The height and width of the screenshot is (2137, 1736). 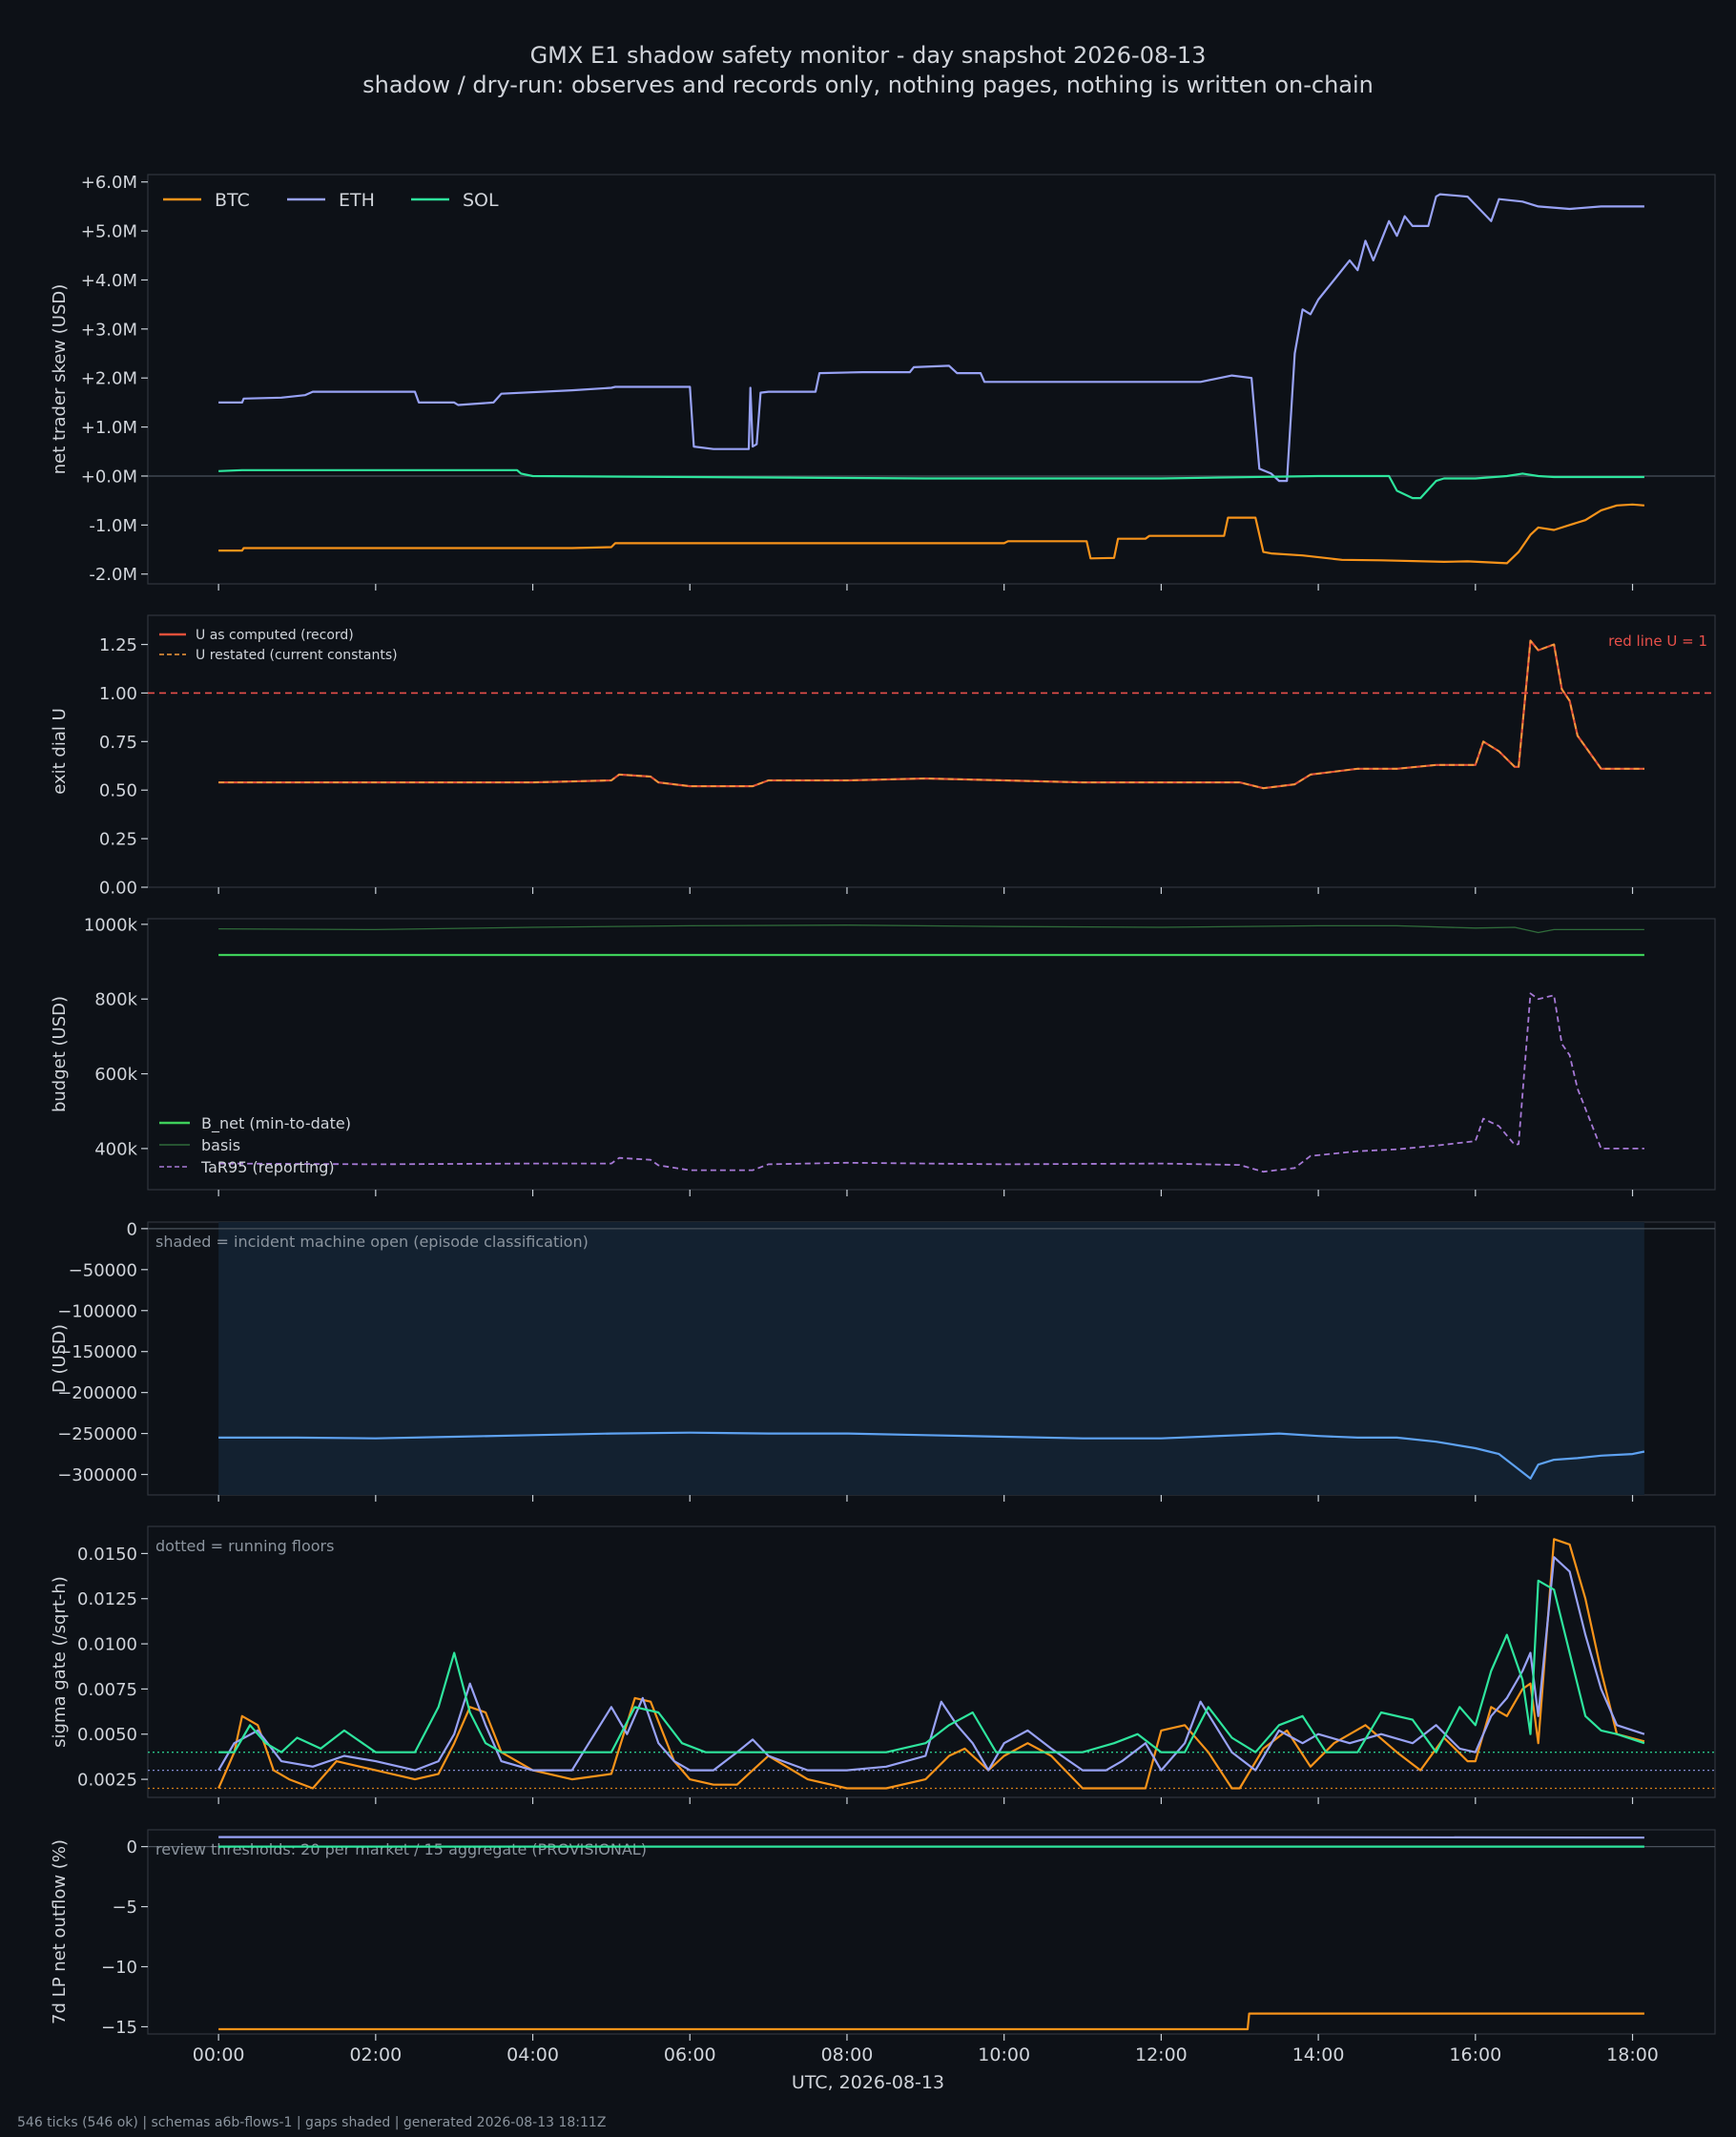 I want to click on y-tick-label: 1000k, so click(x=111, y=925).